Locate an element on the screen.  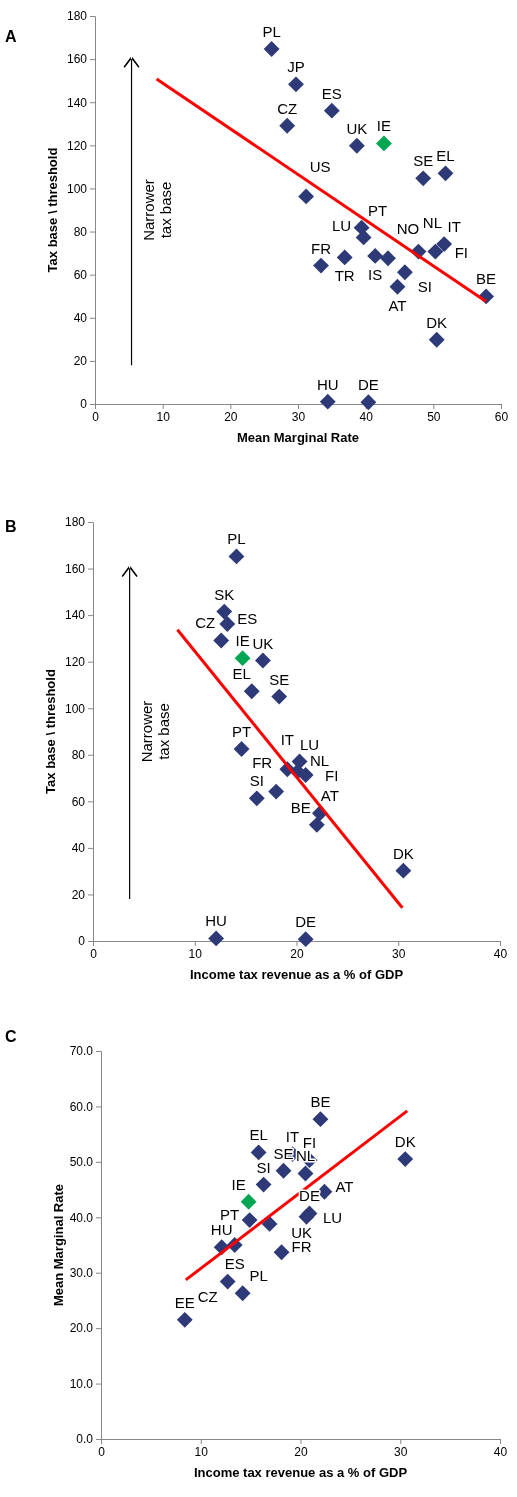
x-tick-label: 10 is located at coordinates (163, 416).